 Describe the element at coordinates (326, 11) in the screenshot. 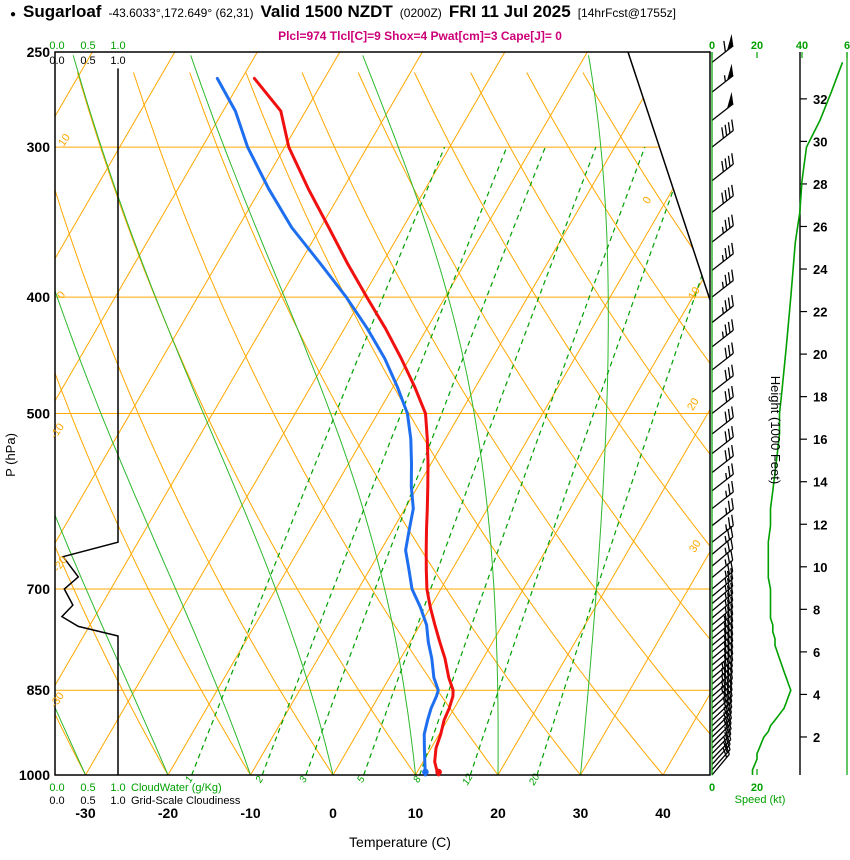

I see `valid-time: Valid 1500 NZDT` at that location.